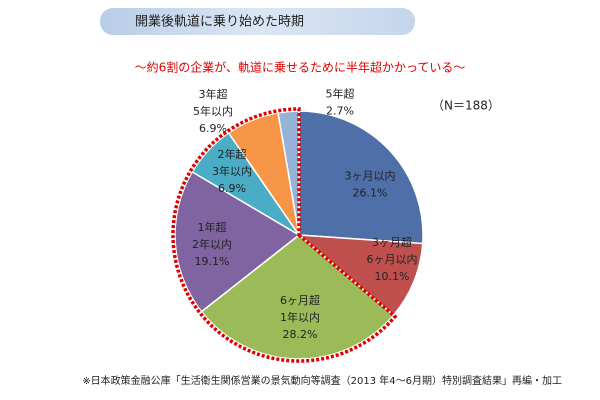 Image resolution: width=600 pixels, height=400 pixels. What do you see at coordinates (300, 317) in the screenshot?
I see `slice-label: 1年以内` at bounding box center [300, 317].